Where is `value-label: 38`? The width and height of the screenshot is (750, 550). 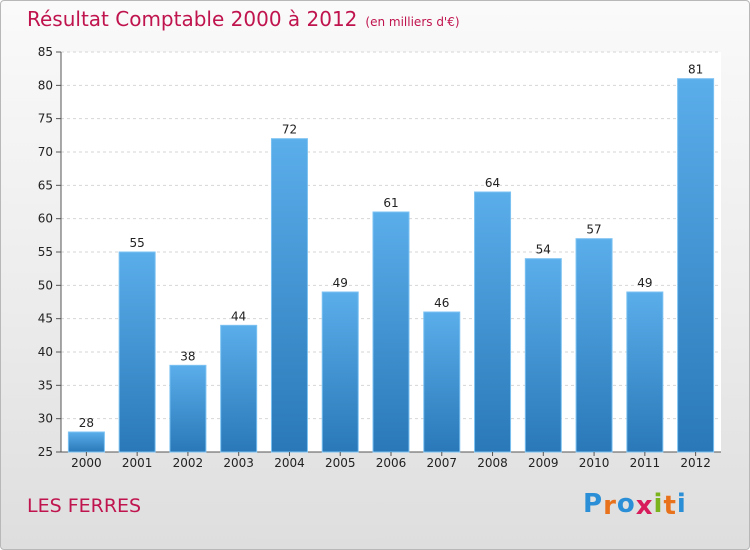
value-label: 38 is located at coordinates (187, 356).